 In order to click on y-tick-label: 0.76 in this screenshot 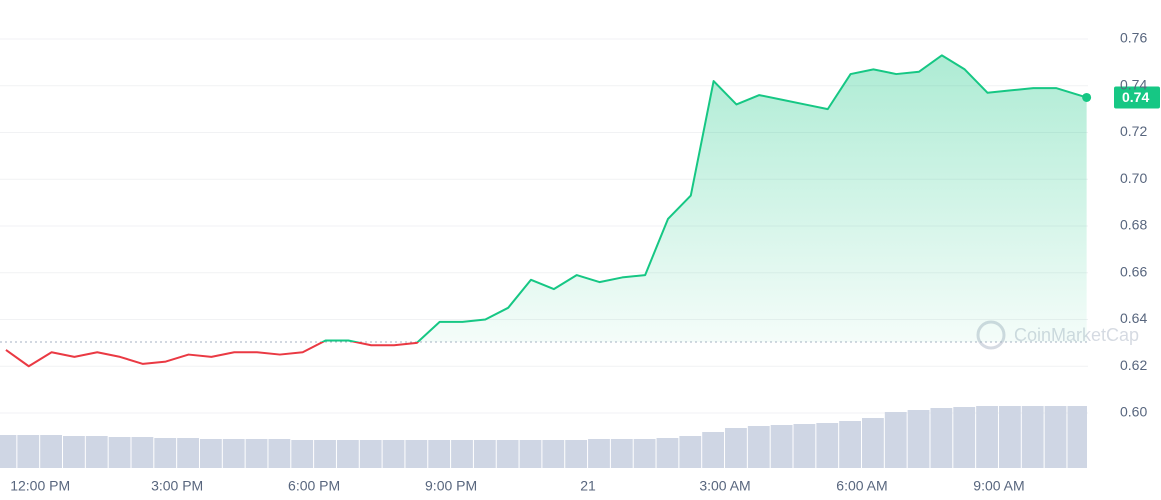, I will do `click(1133, 38)`.